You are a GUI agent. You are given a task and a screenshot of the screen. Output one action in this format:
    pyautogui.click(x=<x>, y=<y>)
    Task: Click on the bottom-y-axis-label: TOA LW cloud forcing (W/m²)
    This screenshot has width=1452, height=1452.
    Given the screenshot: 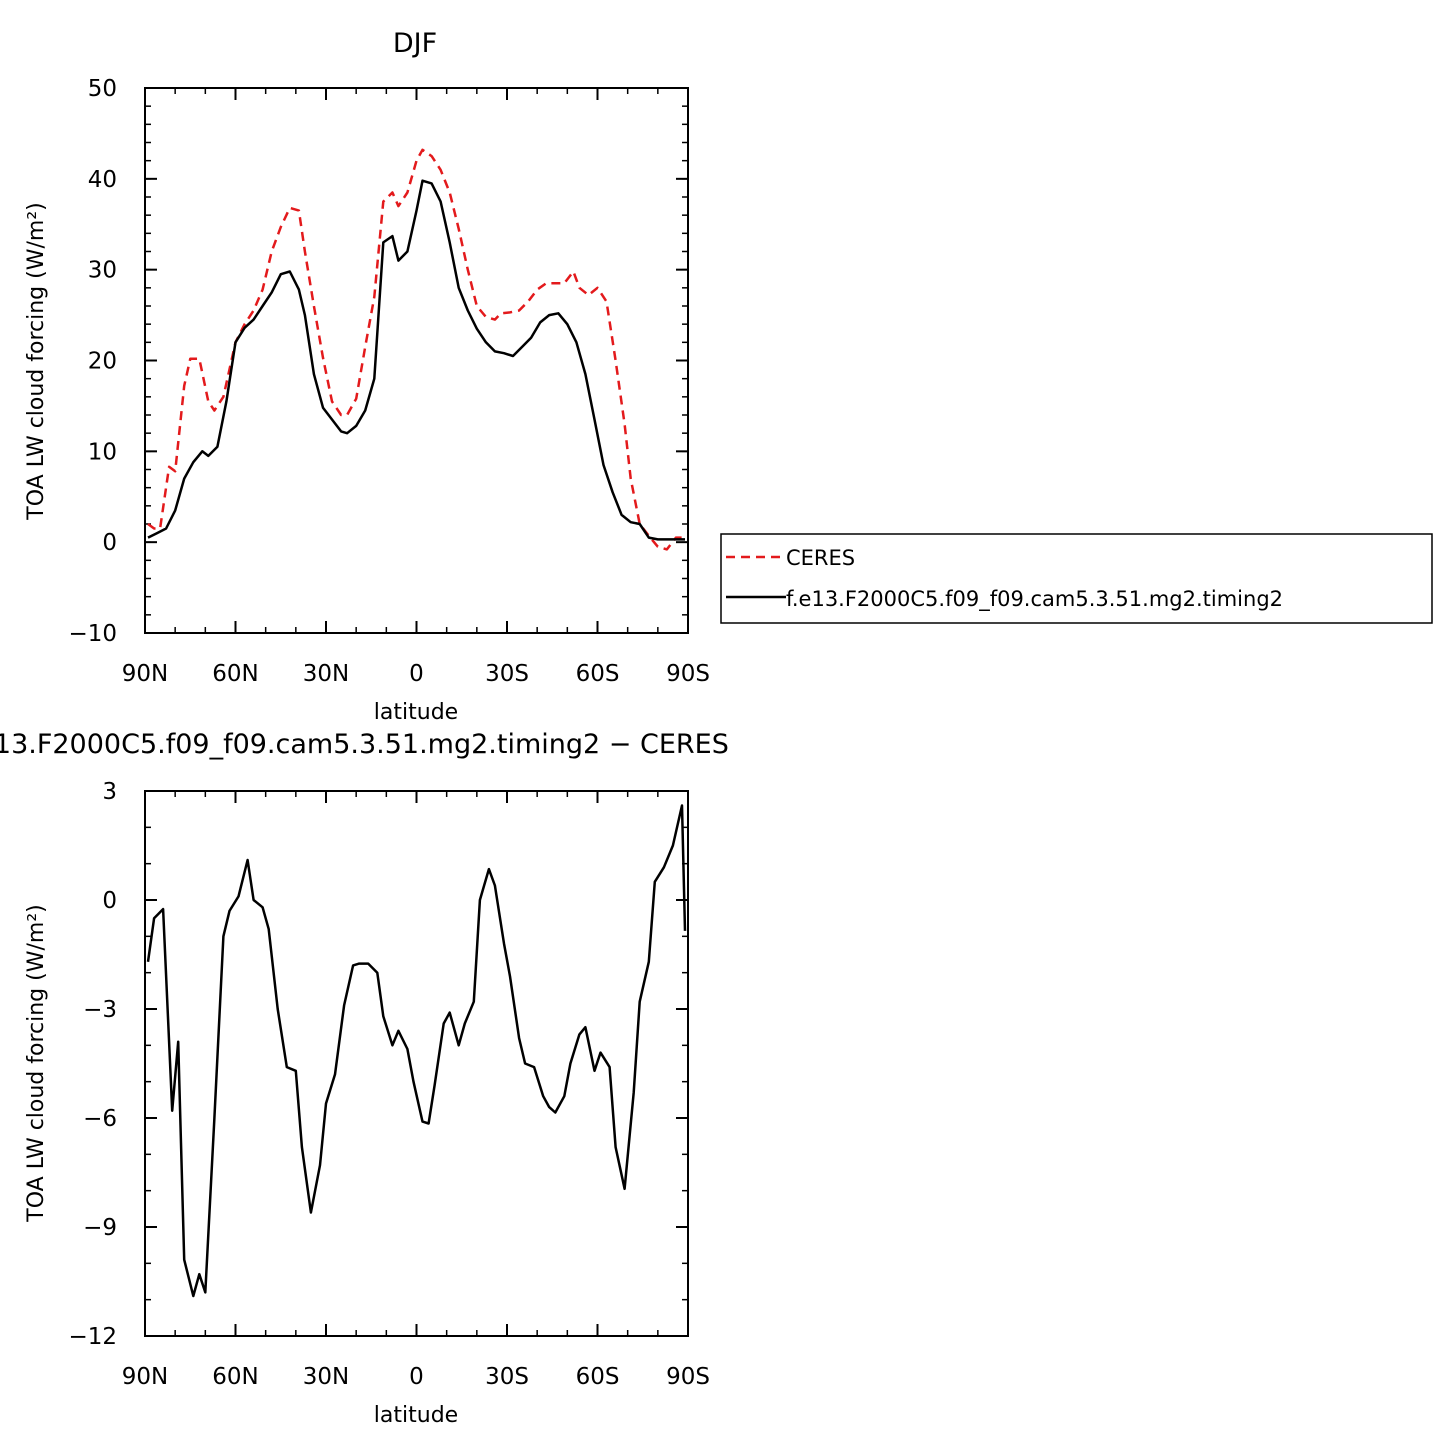 What is the action you would take?
    pyautogui.click(x=36, y=1063)
    